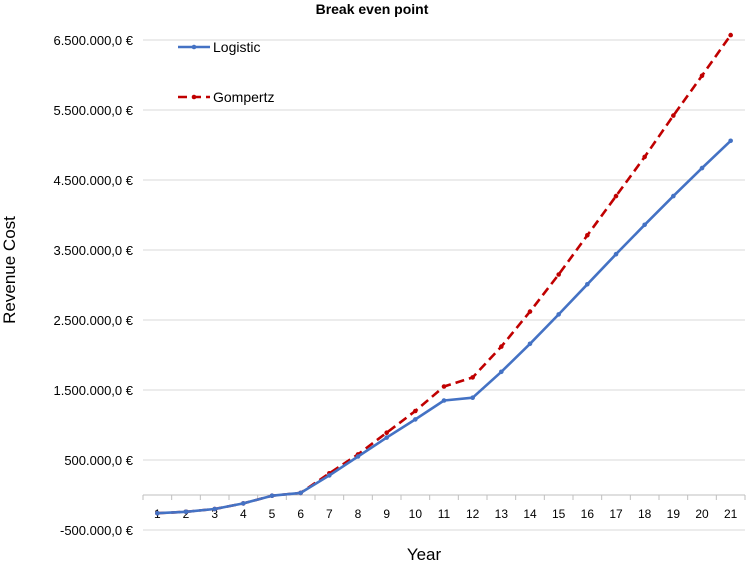  Describe the element at coordinates (329, 514) in the screenshot. I see `x-tick-label: 7` at that location.